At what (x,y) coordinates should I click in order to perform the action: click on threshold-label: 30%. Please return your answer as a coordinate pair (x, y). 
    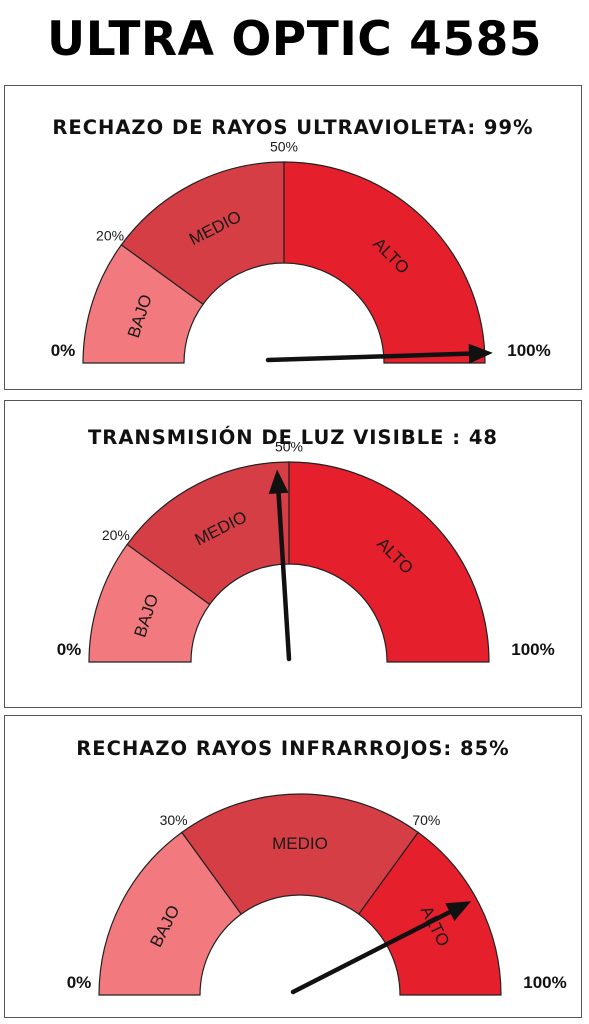
    Looking at the image, I should click on (174, 820).